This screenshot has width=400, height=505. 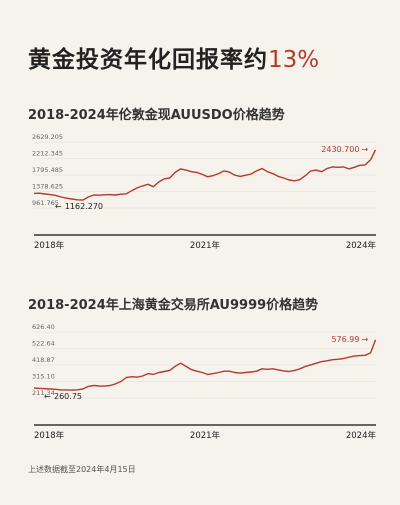 I want to click on title-text: 黄金投资年化回报率约, so click(x=148, y=60).